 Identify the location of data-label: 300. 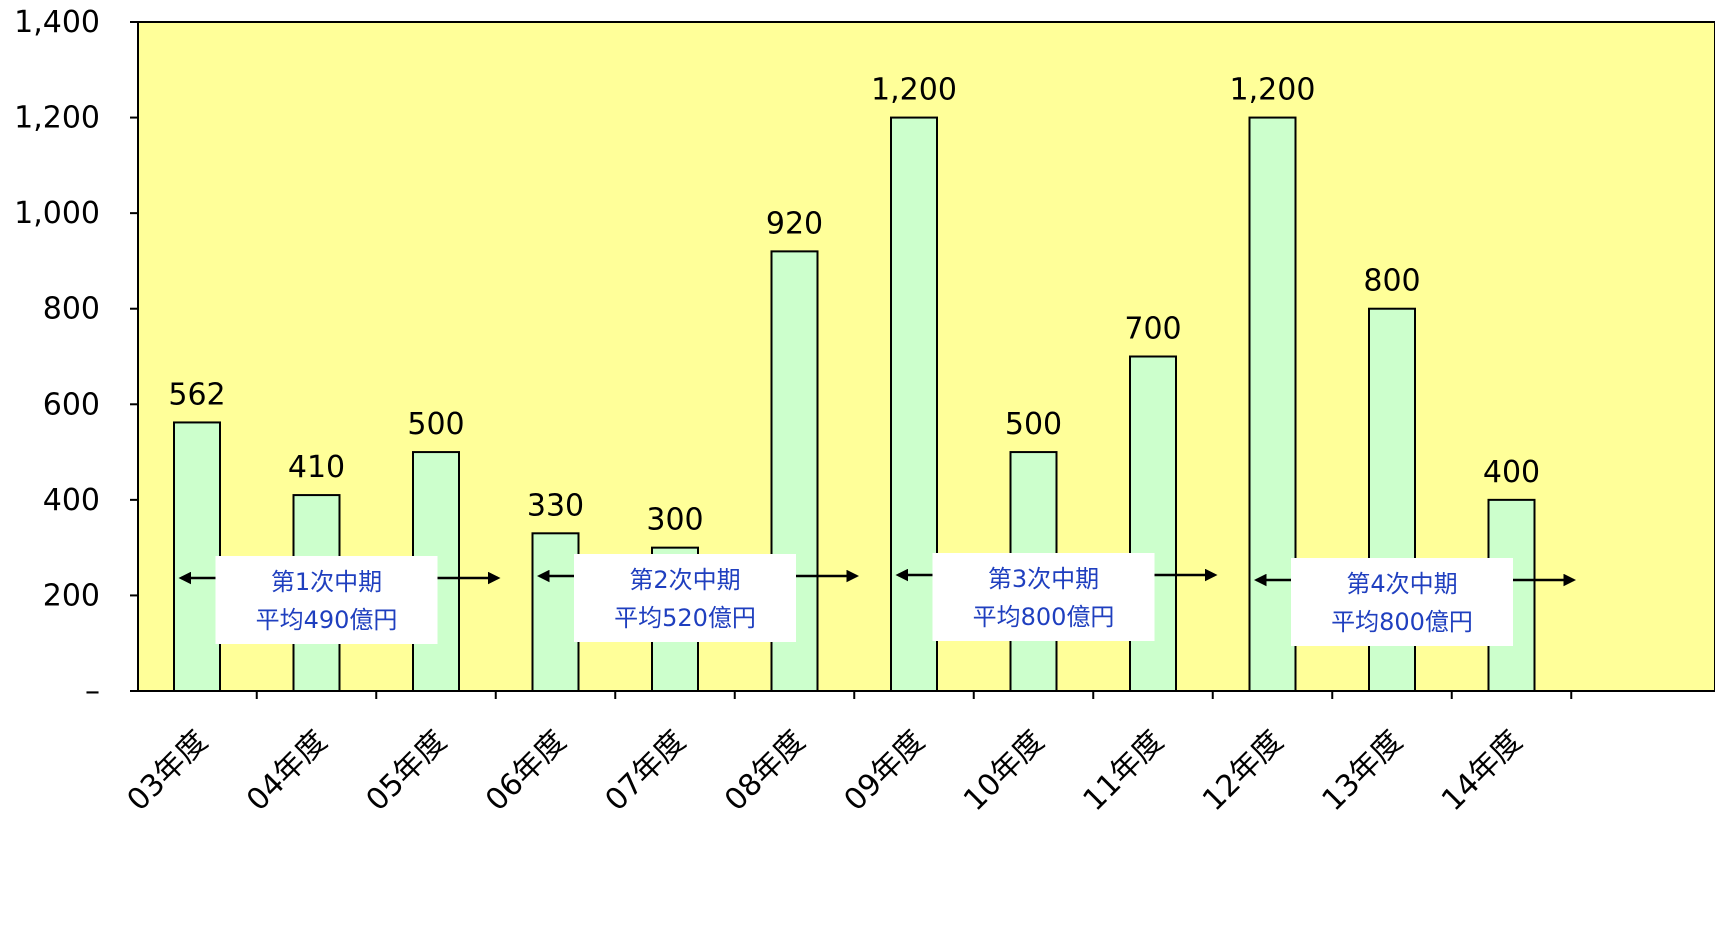
(674, 520).